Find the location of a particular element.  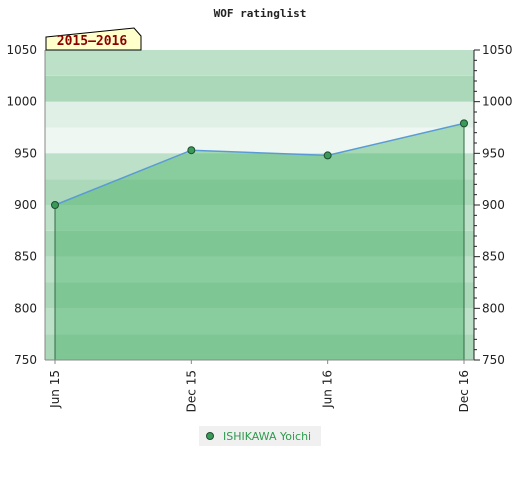

y-tick-label-left: 850 is located at coordinates (25, 257).